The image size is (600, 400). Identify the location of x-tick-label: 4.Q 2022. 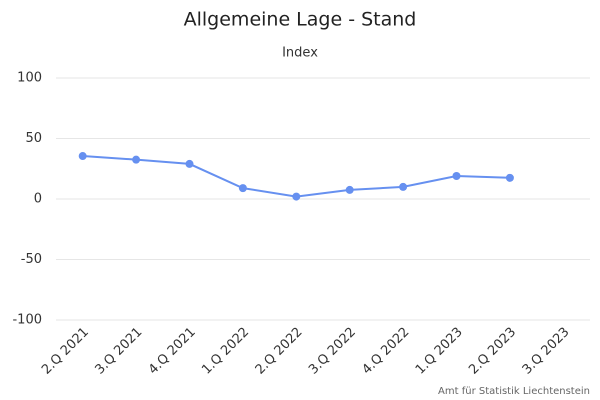
(385, 351).